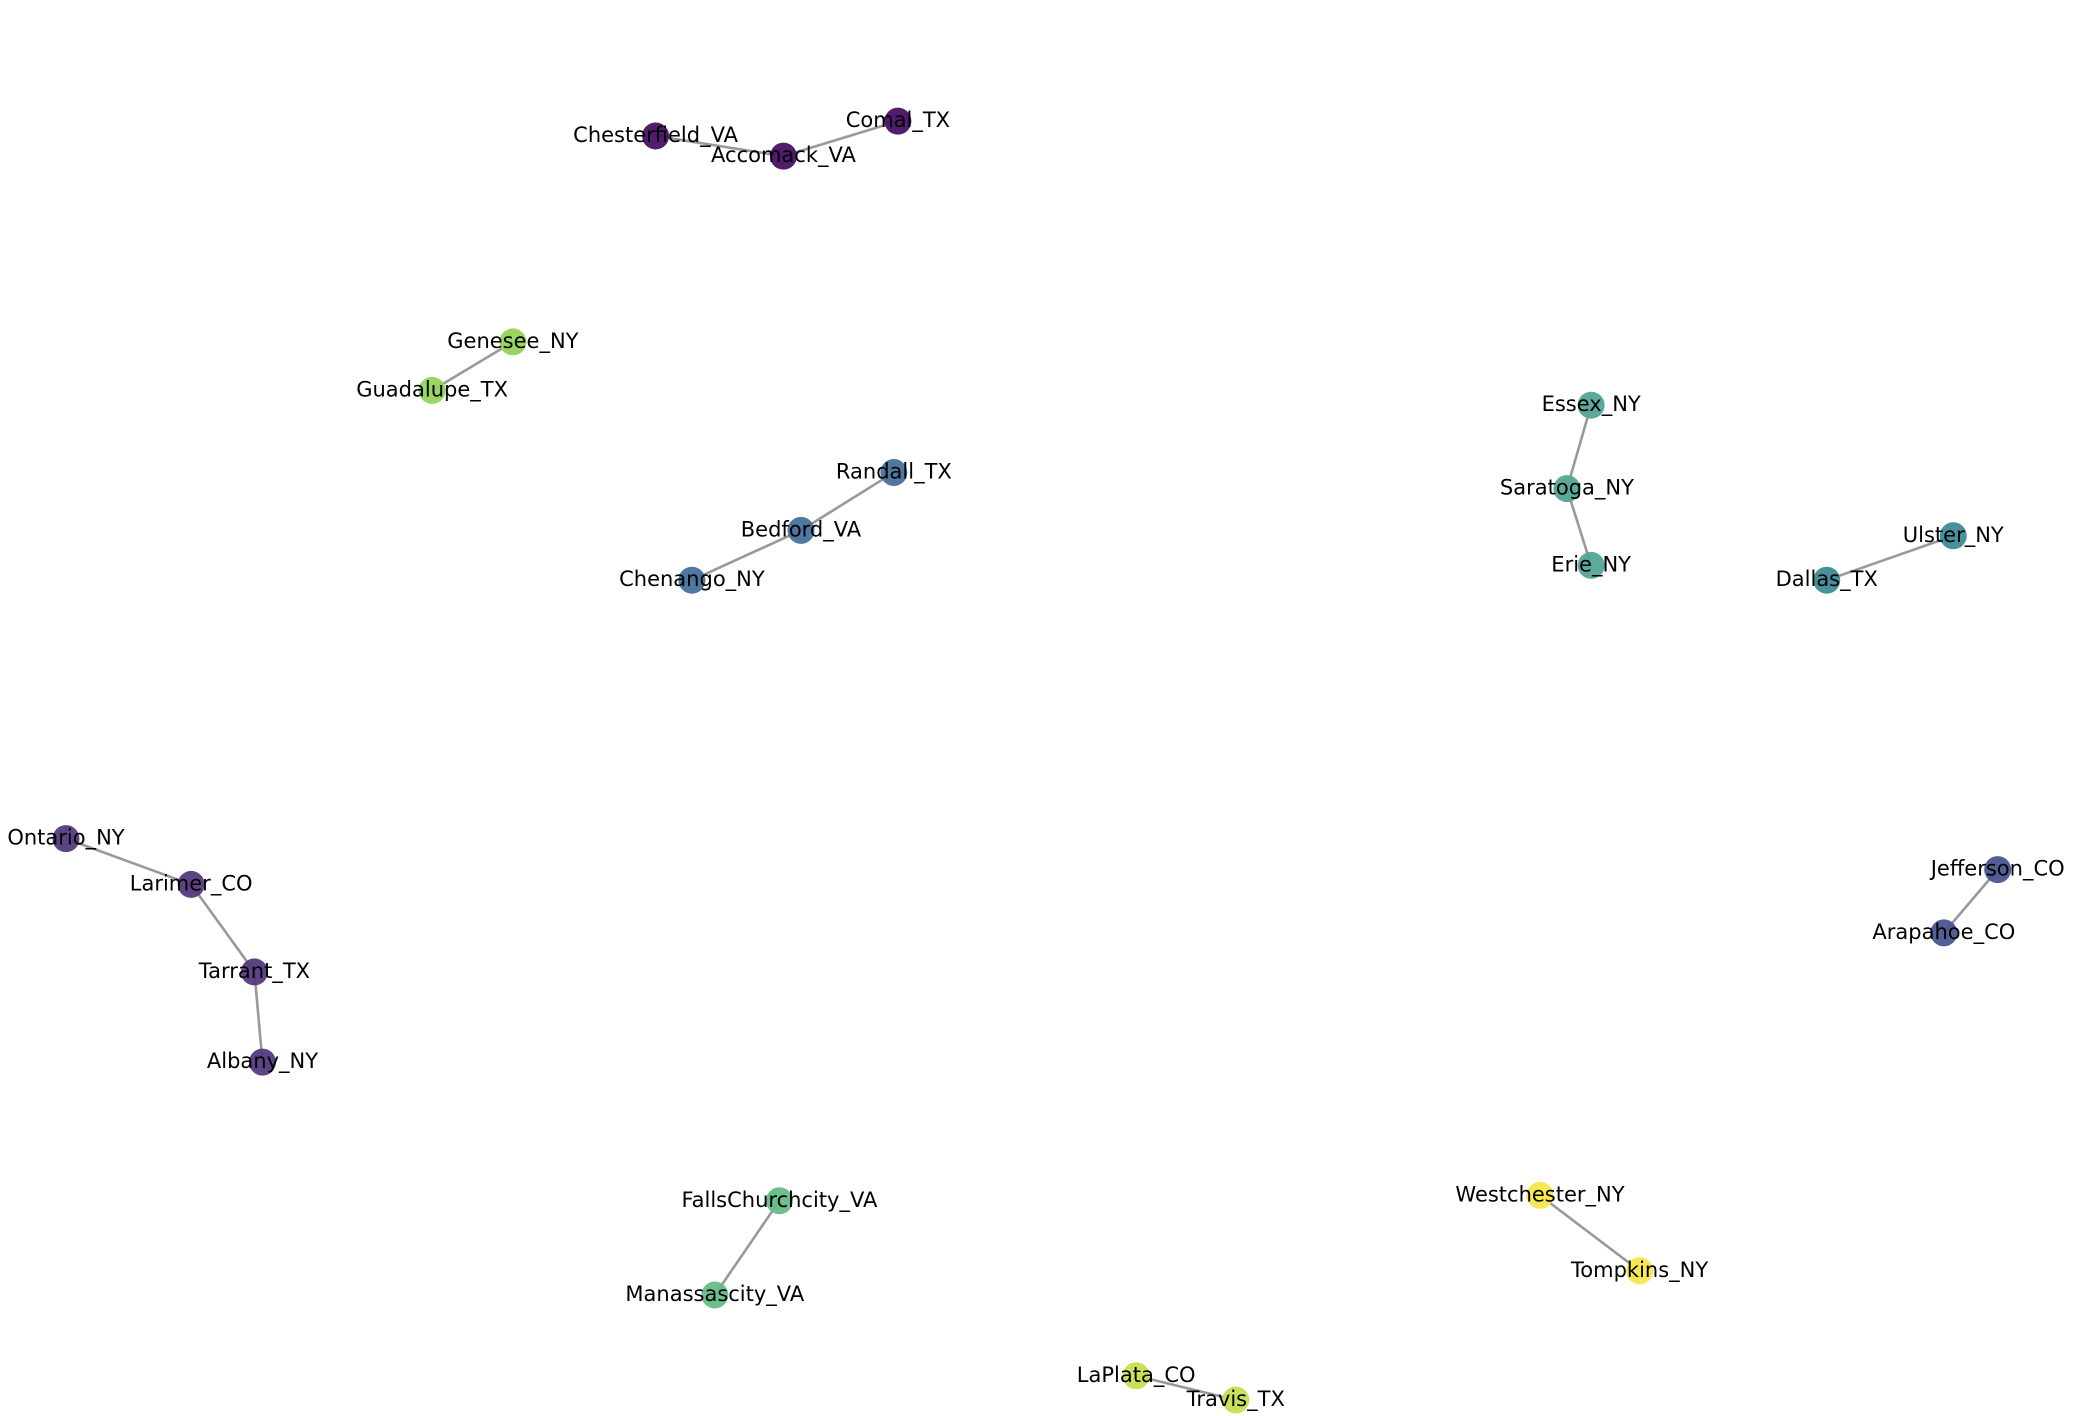  I want to click on node-label: Ontario_NY, so click(65, 838).